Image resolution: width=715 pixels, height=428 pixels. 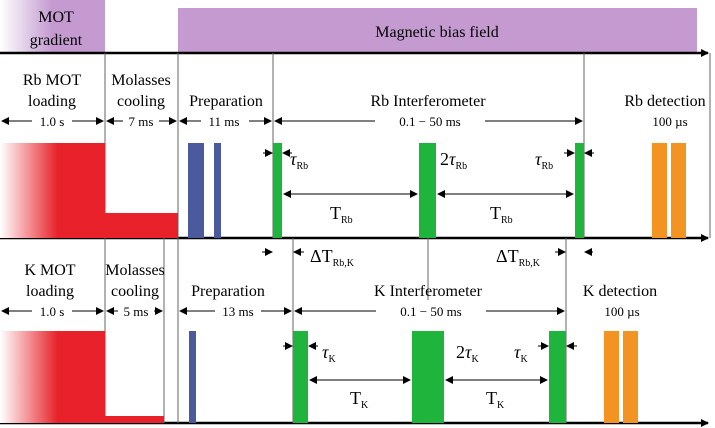 I want to click on k-detection-label: K detection, so click(x=620, y=291).